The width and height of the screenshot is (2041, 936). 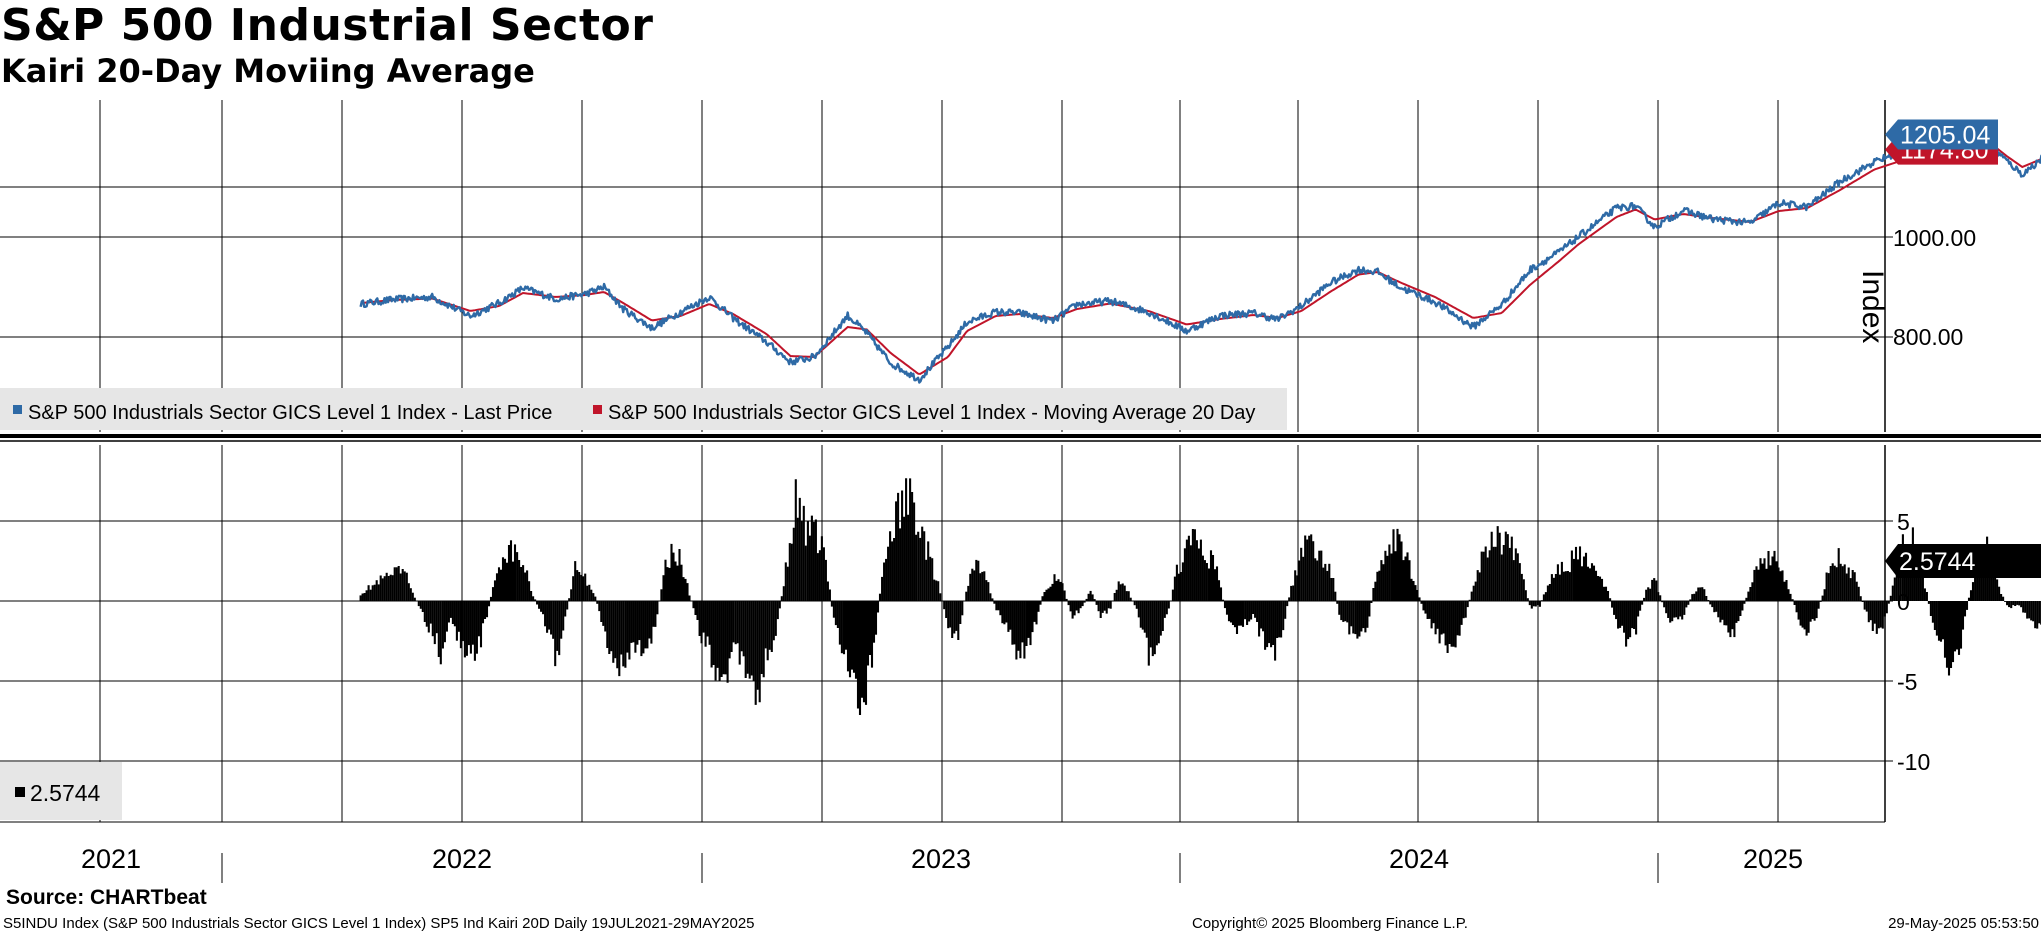 What do you see at coordinates (111, 859) in the screenshot?
I see `x-tick-label-2021: 2021` at bounding box center [111, 859].